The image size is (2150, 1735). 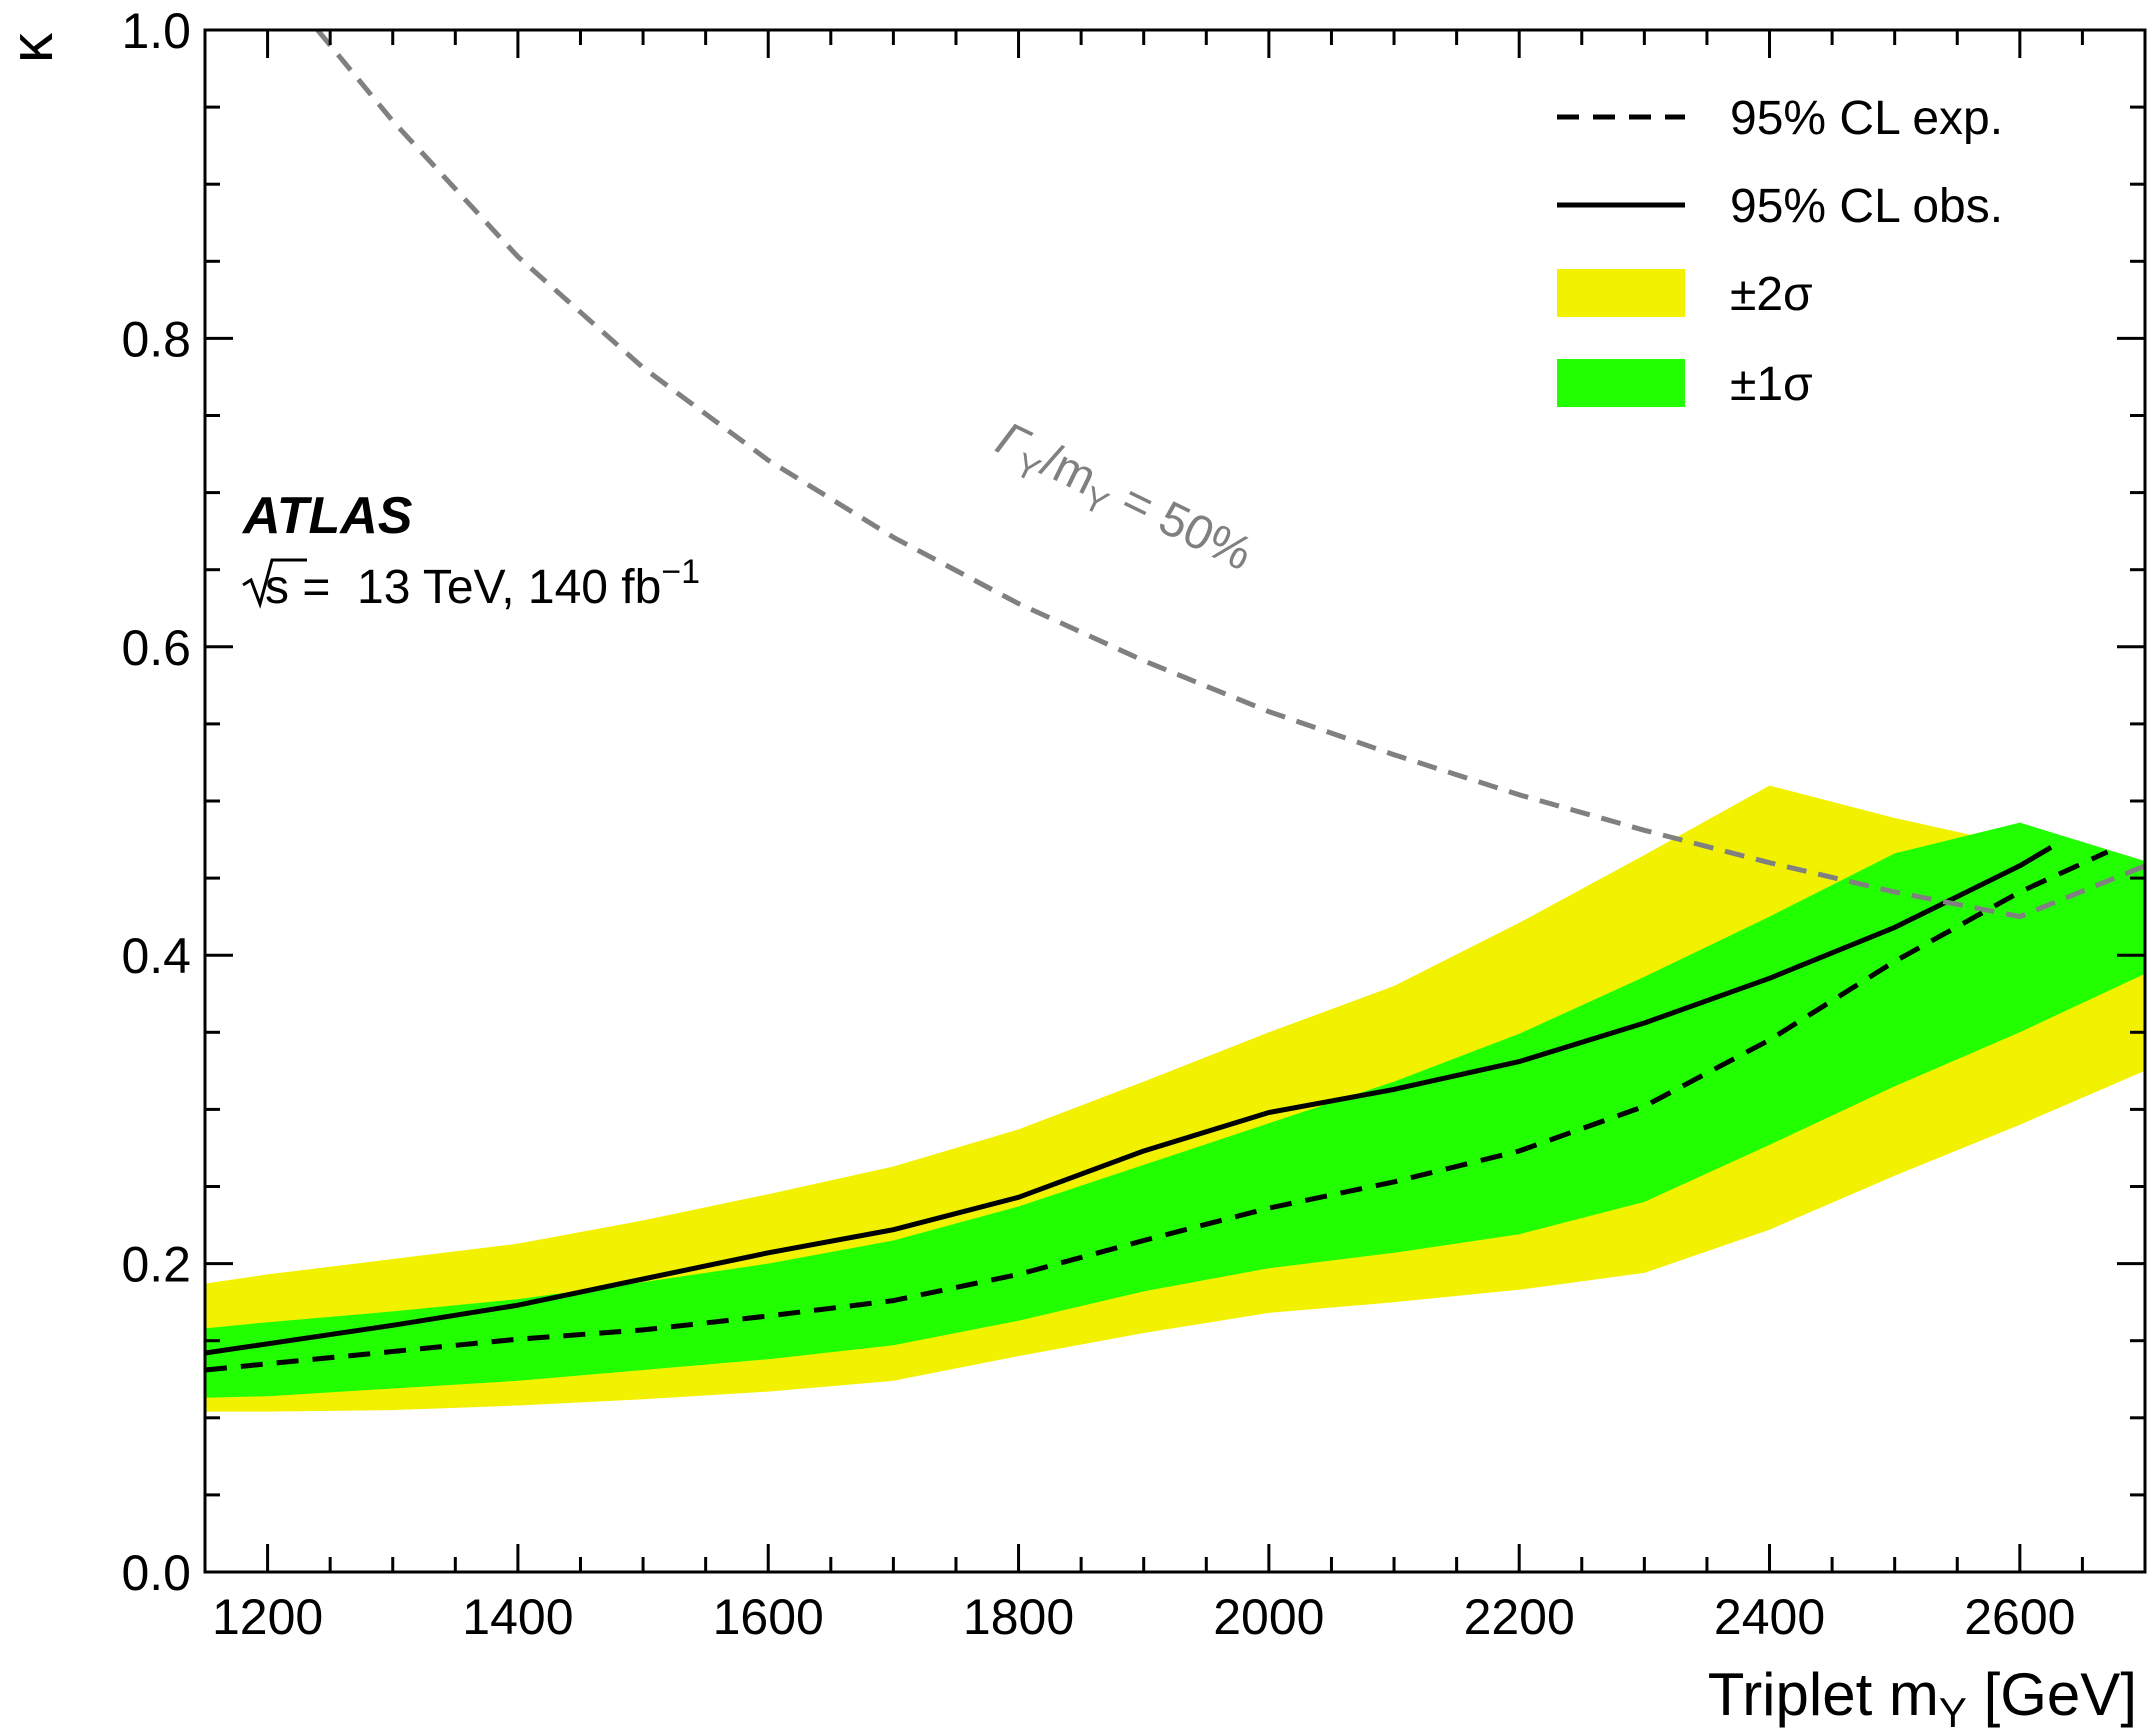 I want to click on energy-s: s, so click(x=277, y=587).